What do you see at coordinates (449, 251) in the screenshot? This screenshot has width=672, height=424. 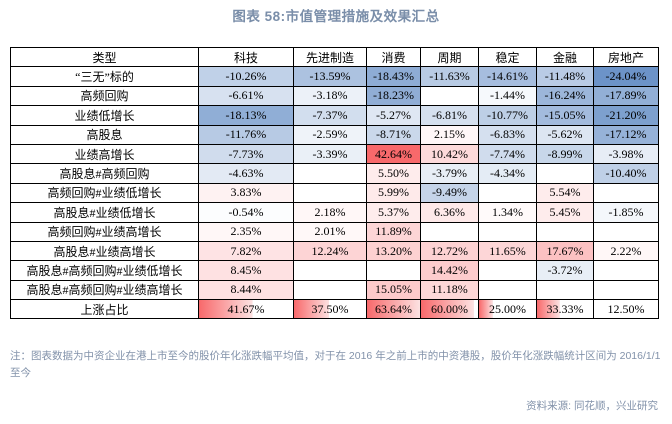 I see `value-cell: 12.72%` at bounding box center [449, 251].